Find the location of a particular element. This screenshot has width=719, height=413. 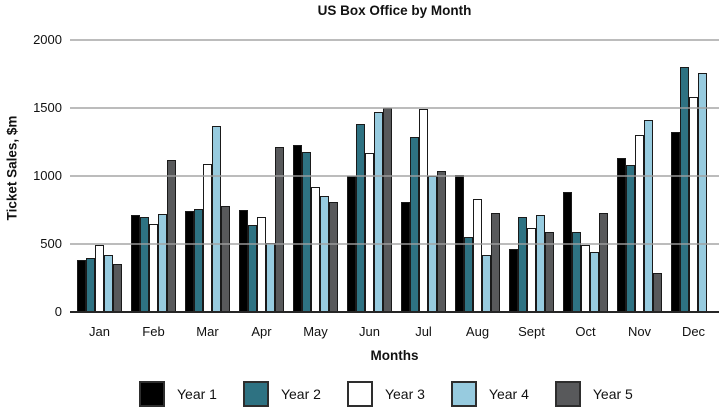

legend-label: Year 4 is located at coordinates (508, 394).